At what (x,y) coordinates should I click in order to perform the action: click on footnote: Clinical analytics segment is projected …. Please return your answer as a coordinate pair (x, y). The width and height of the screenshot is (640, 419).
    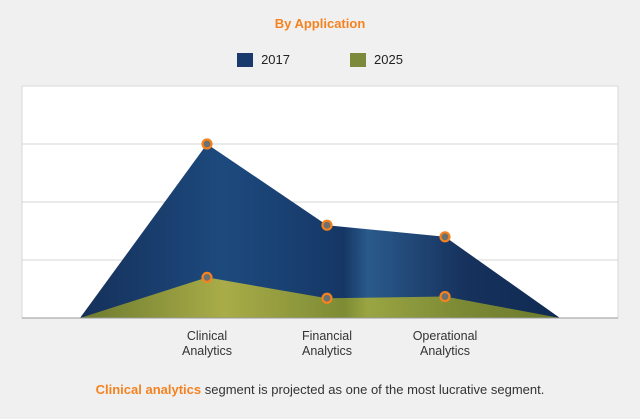
    Looking at the image, I should click on (320, 389).